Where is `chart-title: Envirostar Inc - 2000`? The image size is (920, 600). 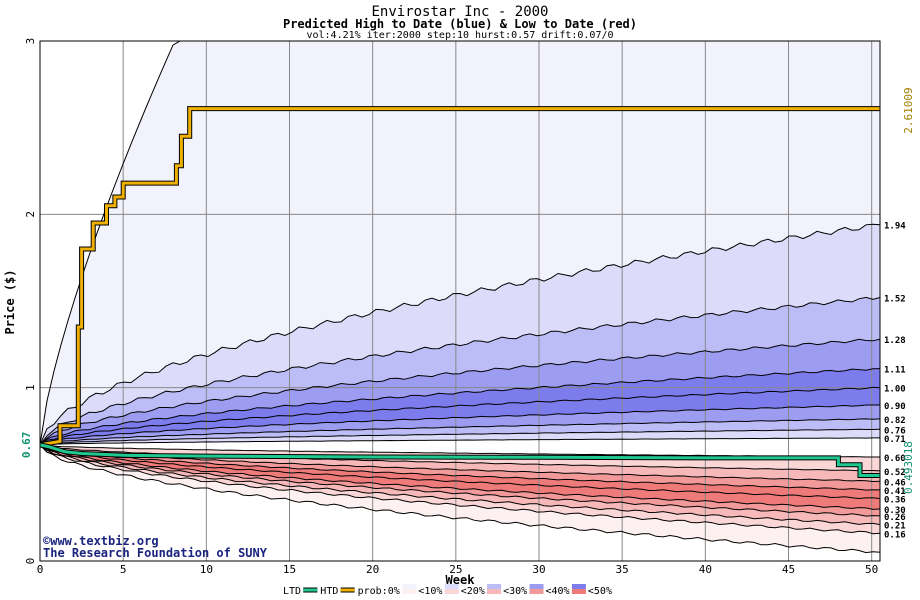 chart-title: Envirostar Inc - 2000 is located at coordinates (459, 12).